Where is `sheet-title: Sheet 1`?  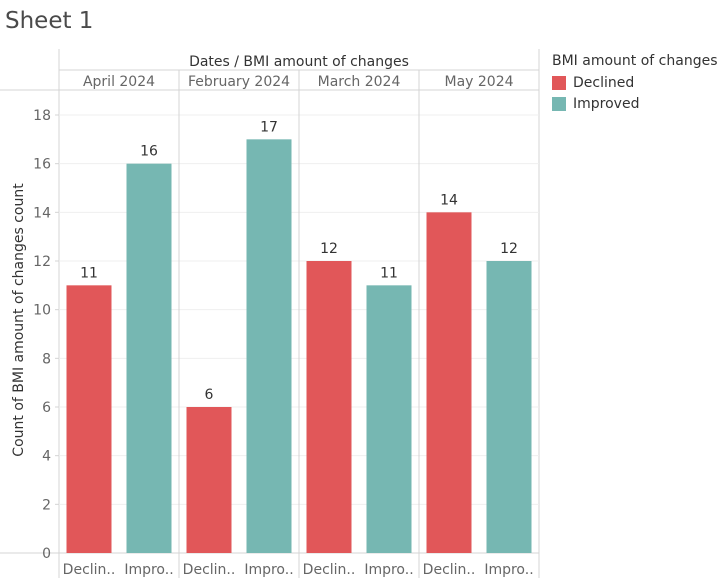 sheet-title: Sheet 1 is located at coordinates (49, 21).